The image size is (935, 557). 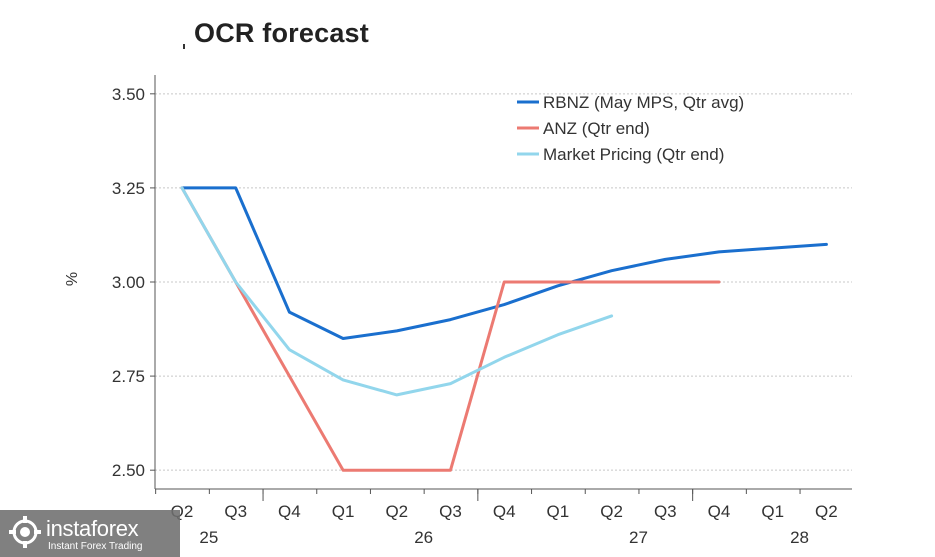 I want to click on x-tick-label-10: Q4, so click(x=719, y=511).